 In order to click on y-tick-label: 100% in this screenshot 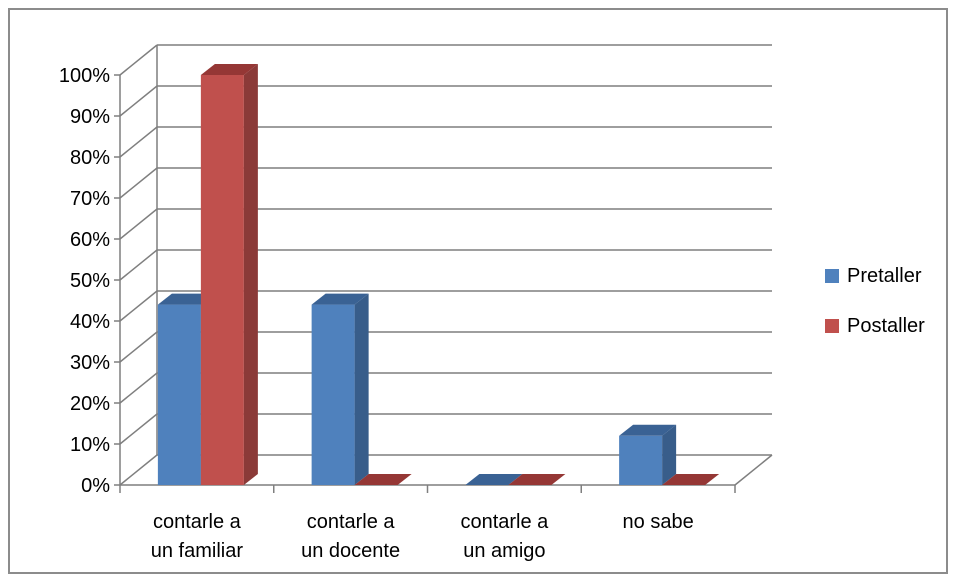, I will do `click(84, 76)`.